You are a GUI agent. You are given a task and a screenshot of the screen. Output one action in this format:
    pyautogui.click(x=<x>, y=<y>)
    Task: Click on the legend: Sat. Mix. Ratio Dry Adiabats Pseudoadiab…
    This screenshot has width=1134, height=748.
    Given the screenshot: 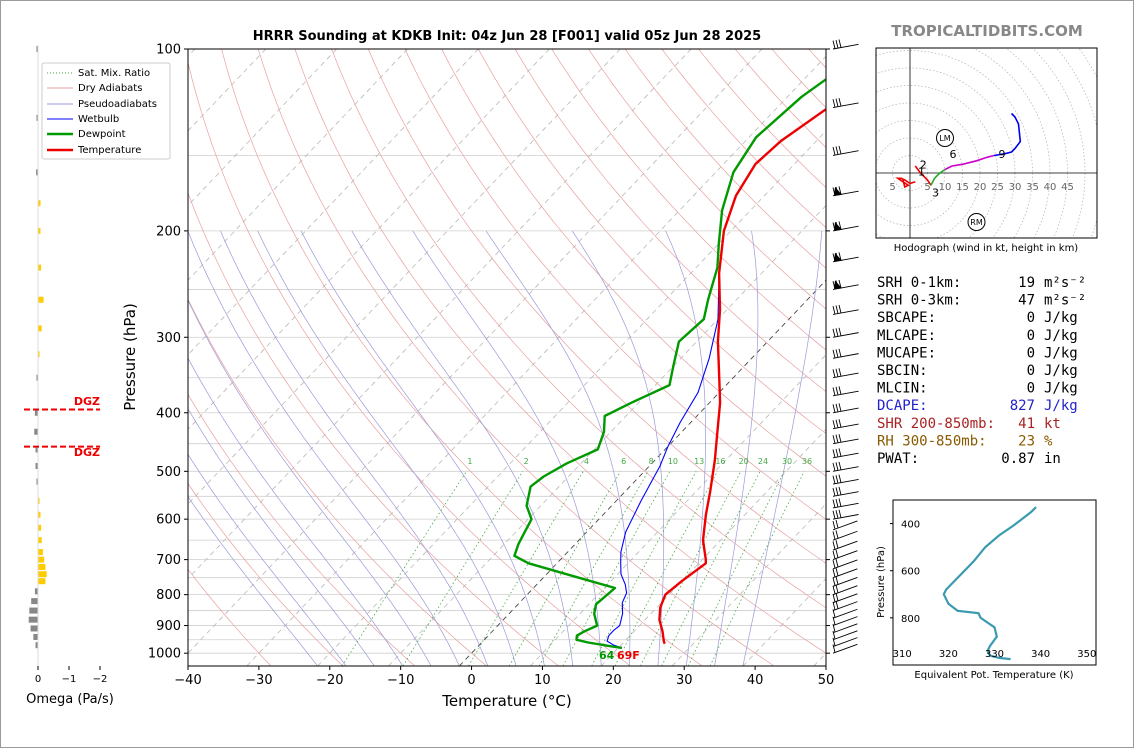 What is the action you would take?
    pyautogui.click(x=106, y=111)
    